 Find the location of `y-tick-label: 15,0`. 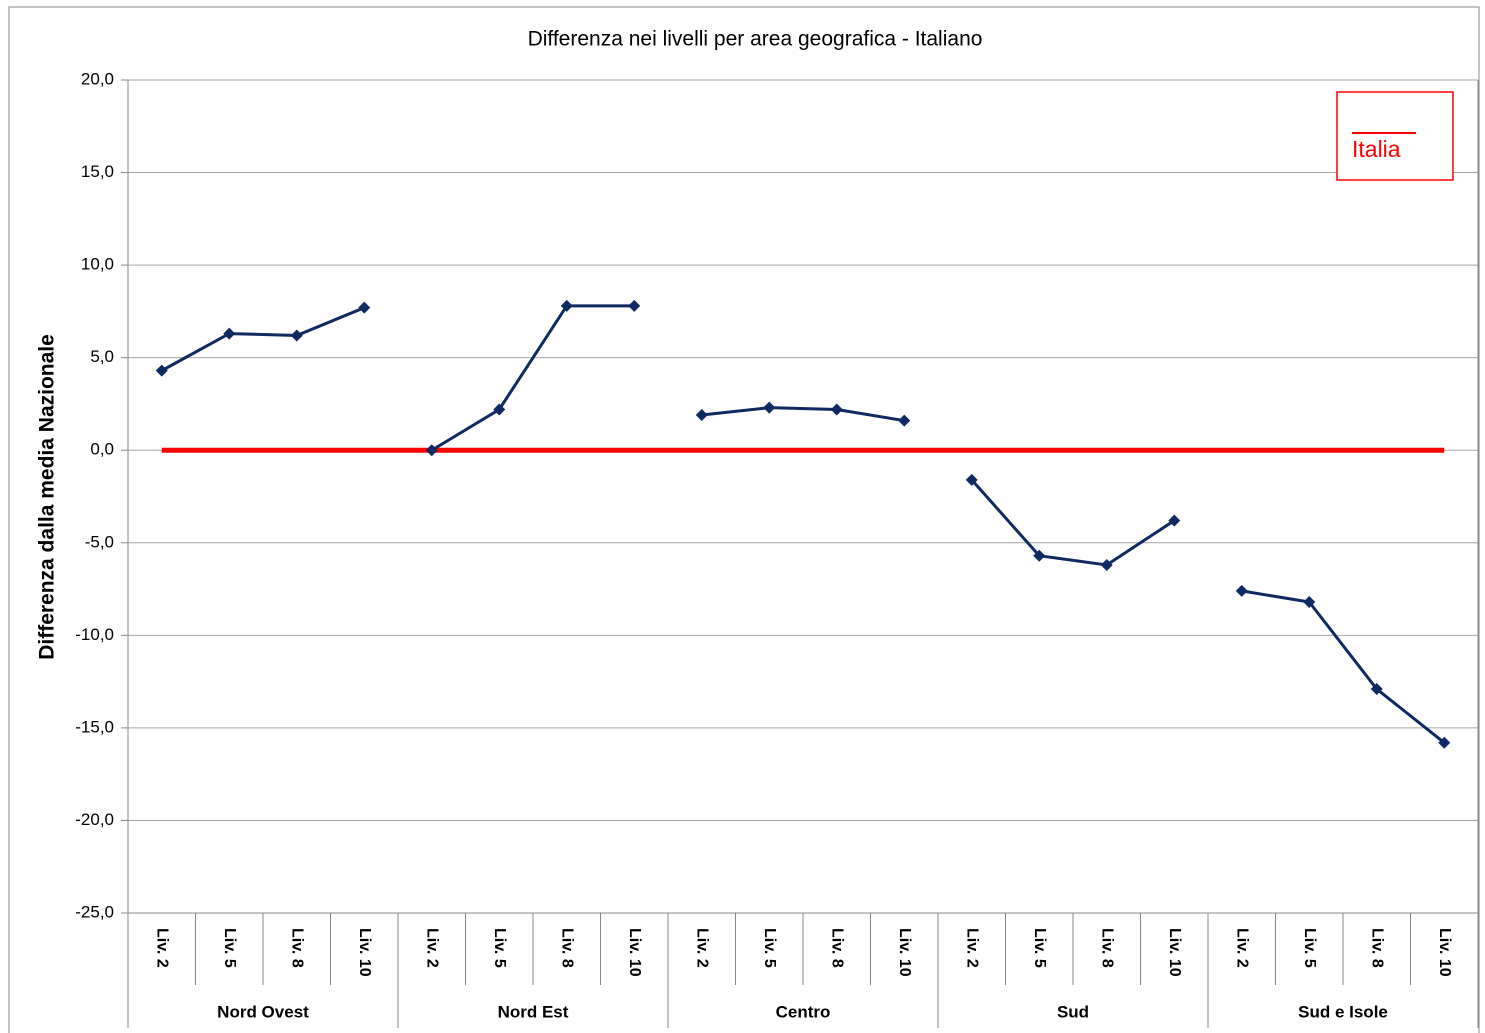

y-tick-label: 15,0 is located at coordinates (97, 171).